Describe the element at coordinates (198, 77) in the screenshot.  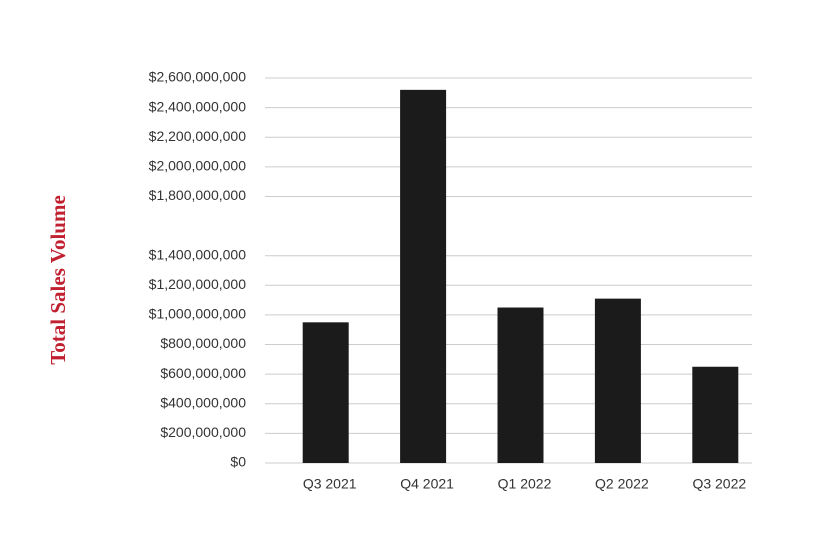
I see `y-tick-label: $2,600,000,000` at that location.